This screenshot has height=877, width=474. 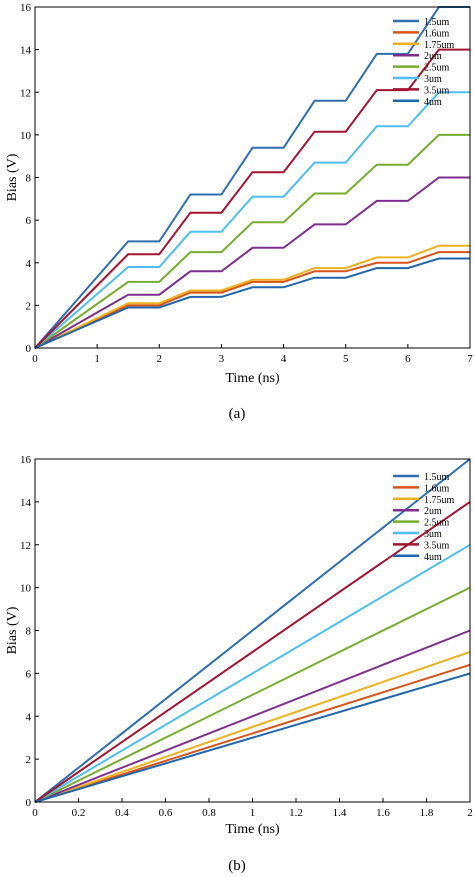 What do you see at coordinates (122, 813) in the screenshot?
I see `x-tick-label: 0.4` at bounding box center [122, 813].